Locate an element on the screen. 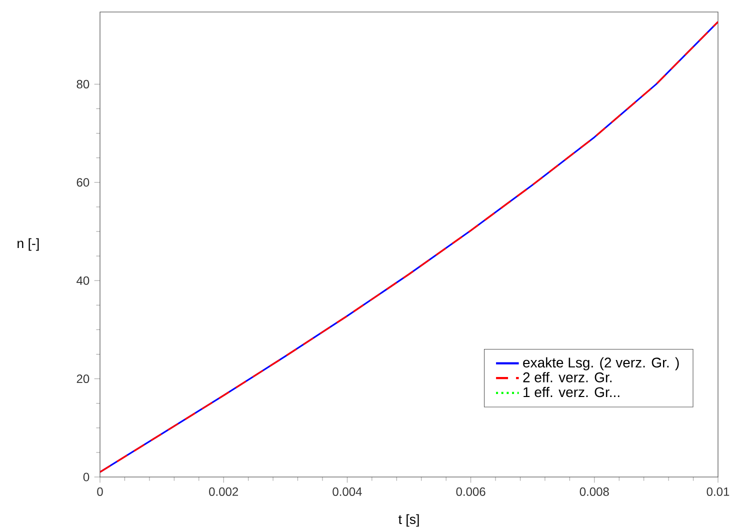 Image resolution: width=735 pixels, height=532 pixels. x-tick-label: 0.004 is located at coordinates (347, 491).